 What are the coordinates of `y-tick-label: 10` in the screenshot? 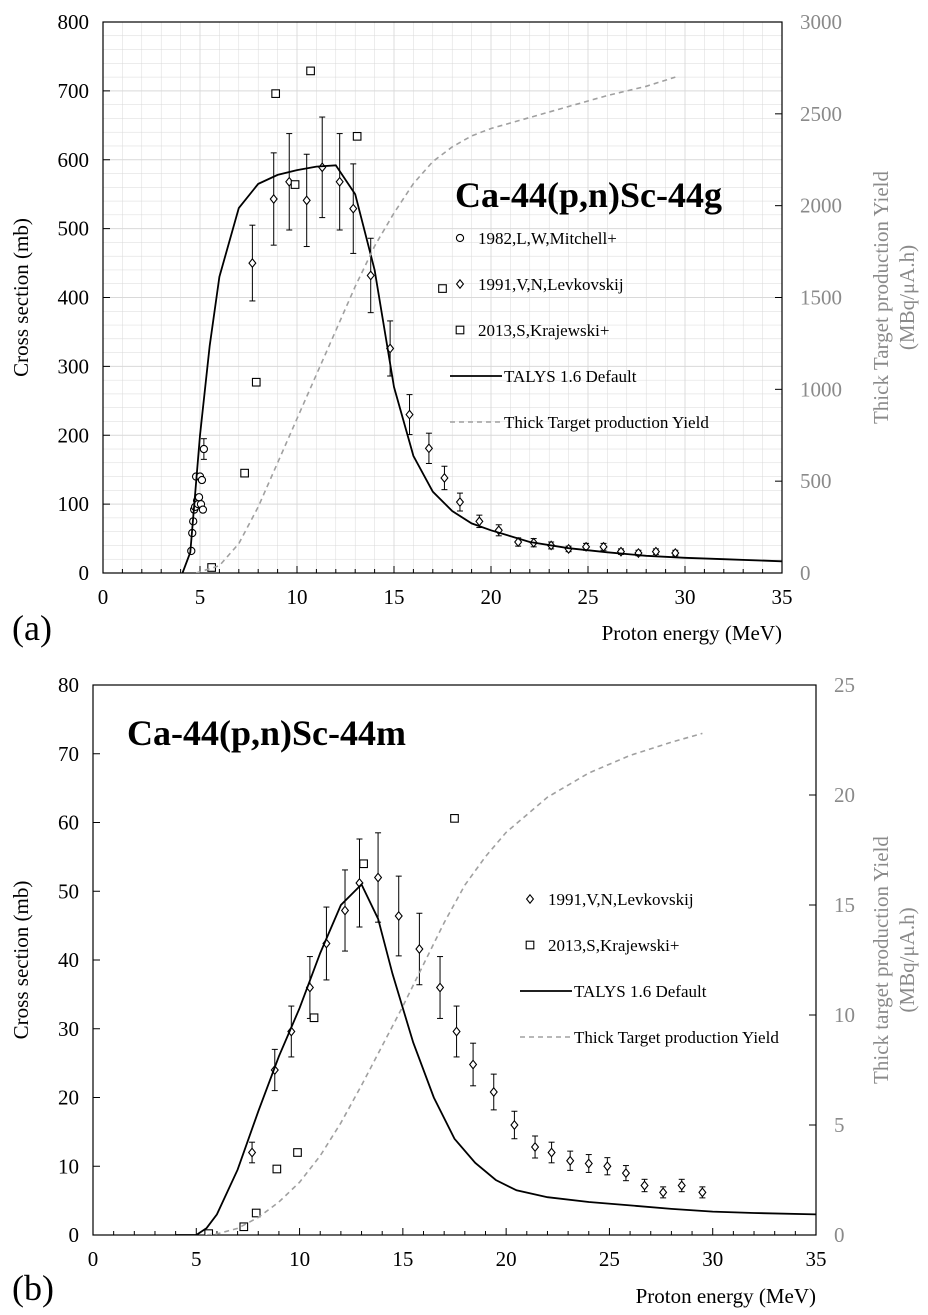 It's located at (68, 1166).